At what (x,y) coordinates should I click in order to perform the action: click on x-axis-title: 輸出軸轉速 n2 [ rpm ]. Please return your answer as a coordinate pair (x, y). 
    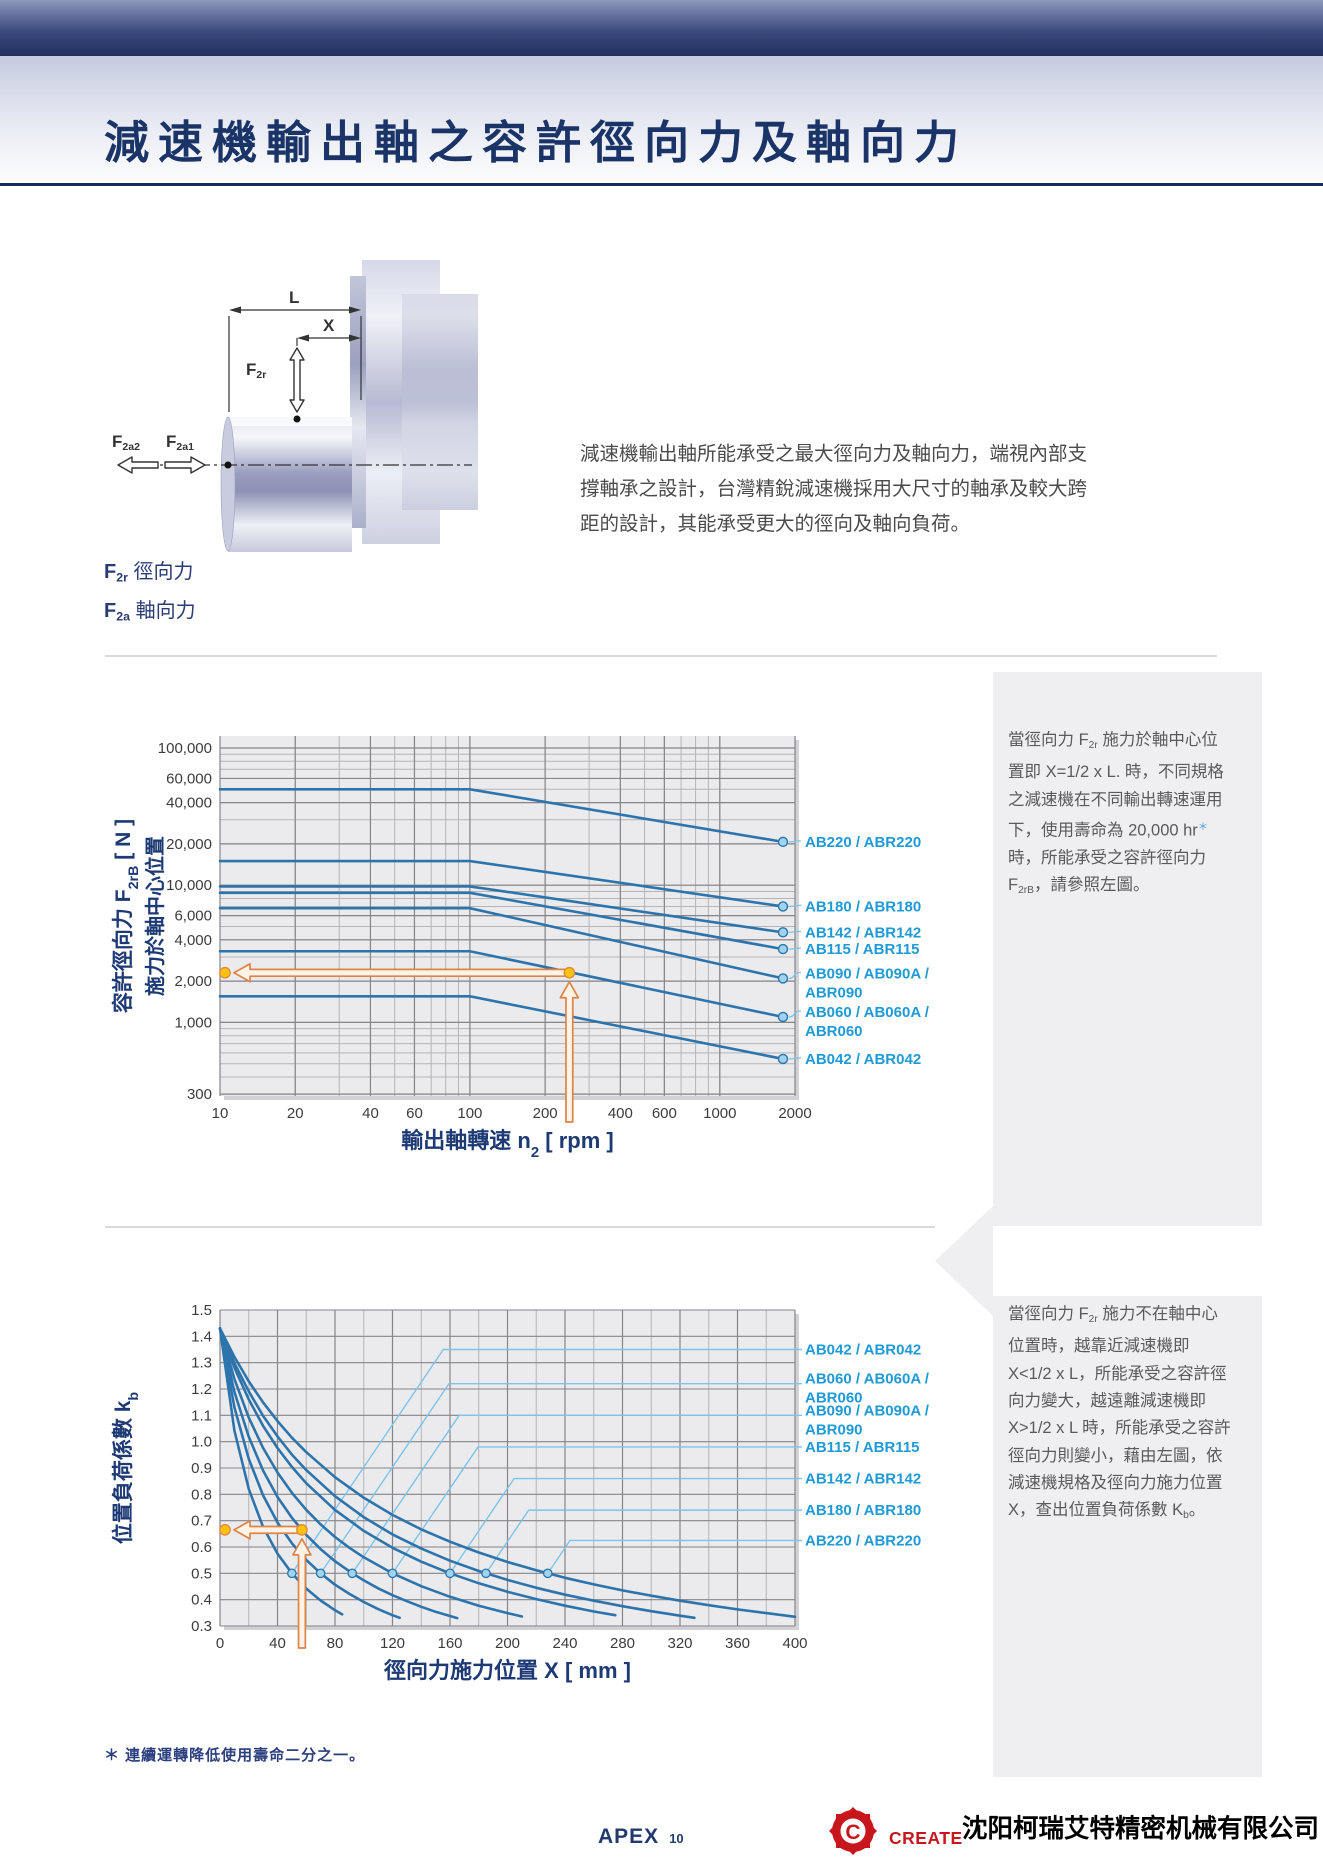
    Looking at the image, I should click on (507, 1144).